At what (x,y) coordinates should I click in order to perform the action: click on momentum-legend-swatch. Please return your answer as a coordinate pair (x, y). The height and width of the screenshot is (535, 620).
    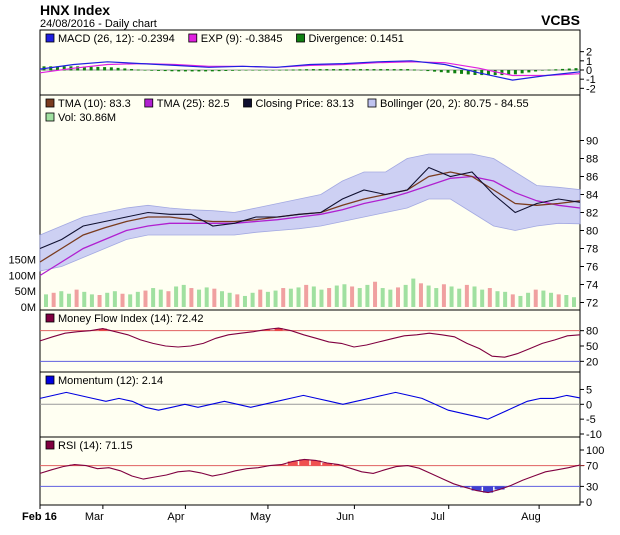
    Looking at the image, I should click on (50, 380).